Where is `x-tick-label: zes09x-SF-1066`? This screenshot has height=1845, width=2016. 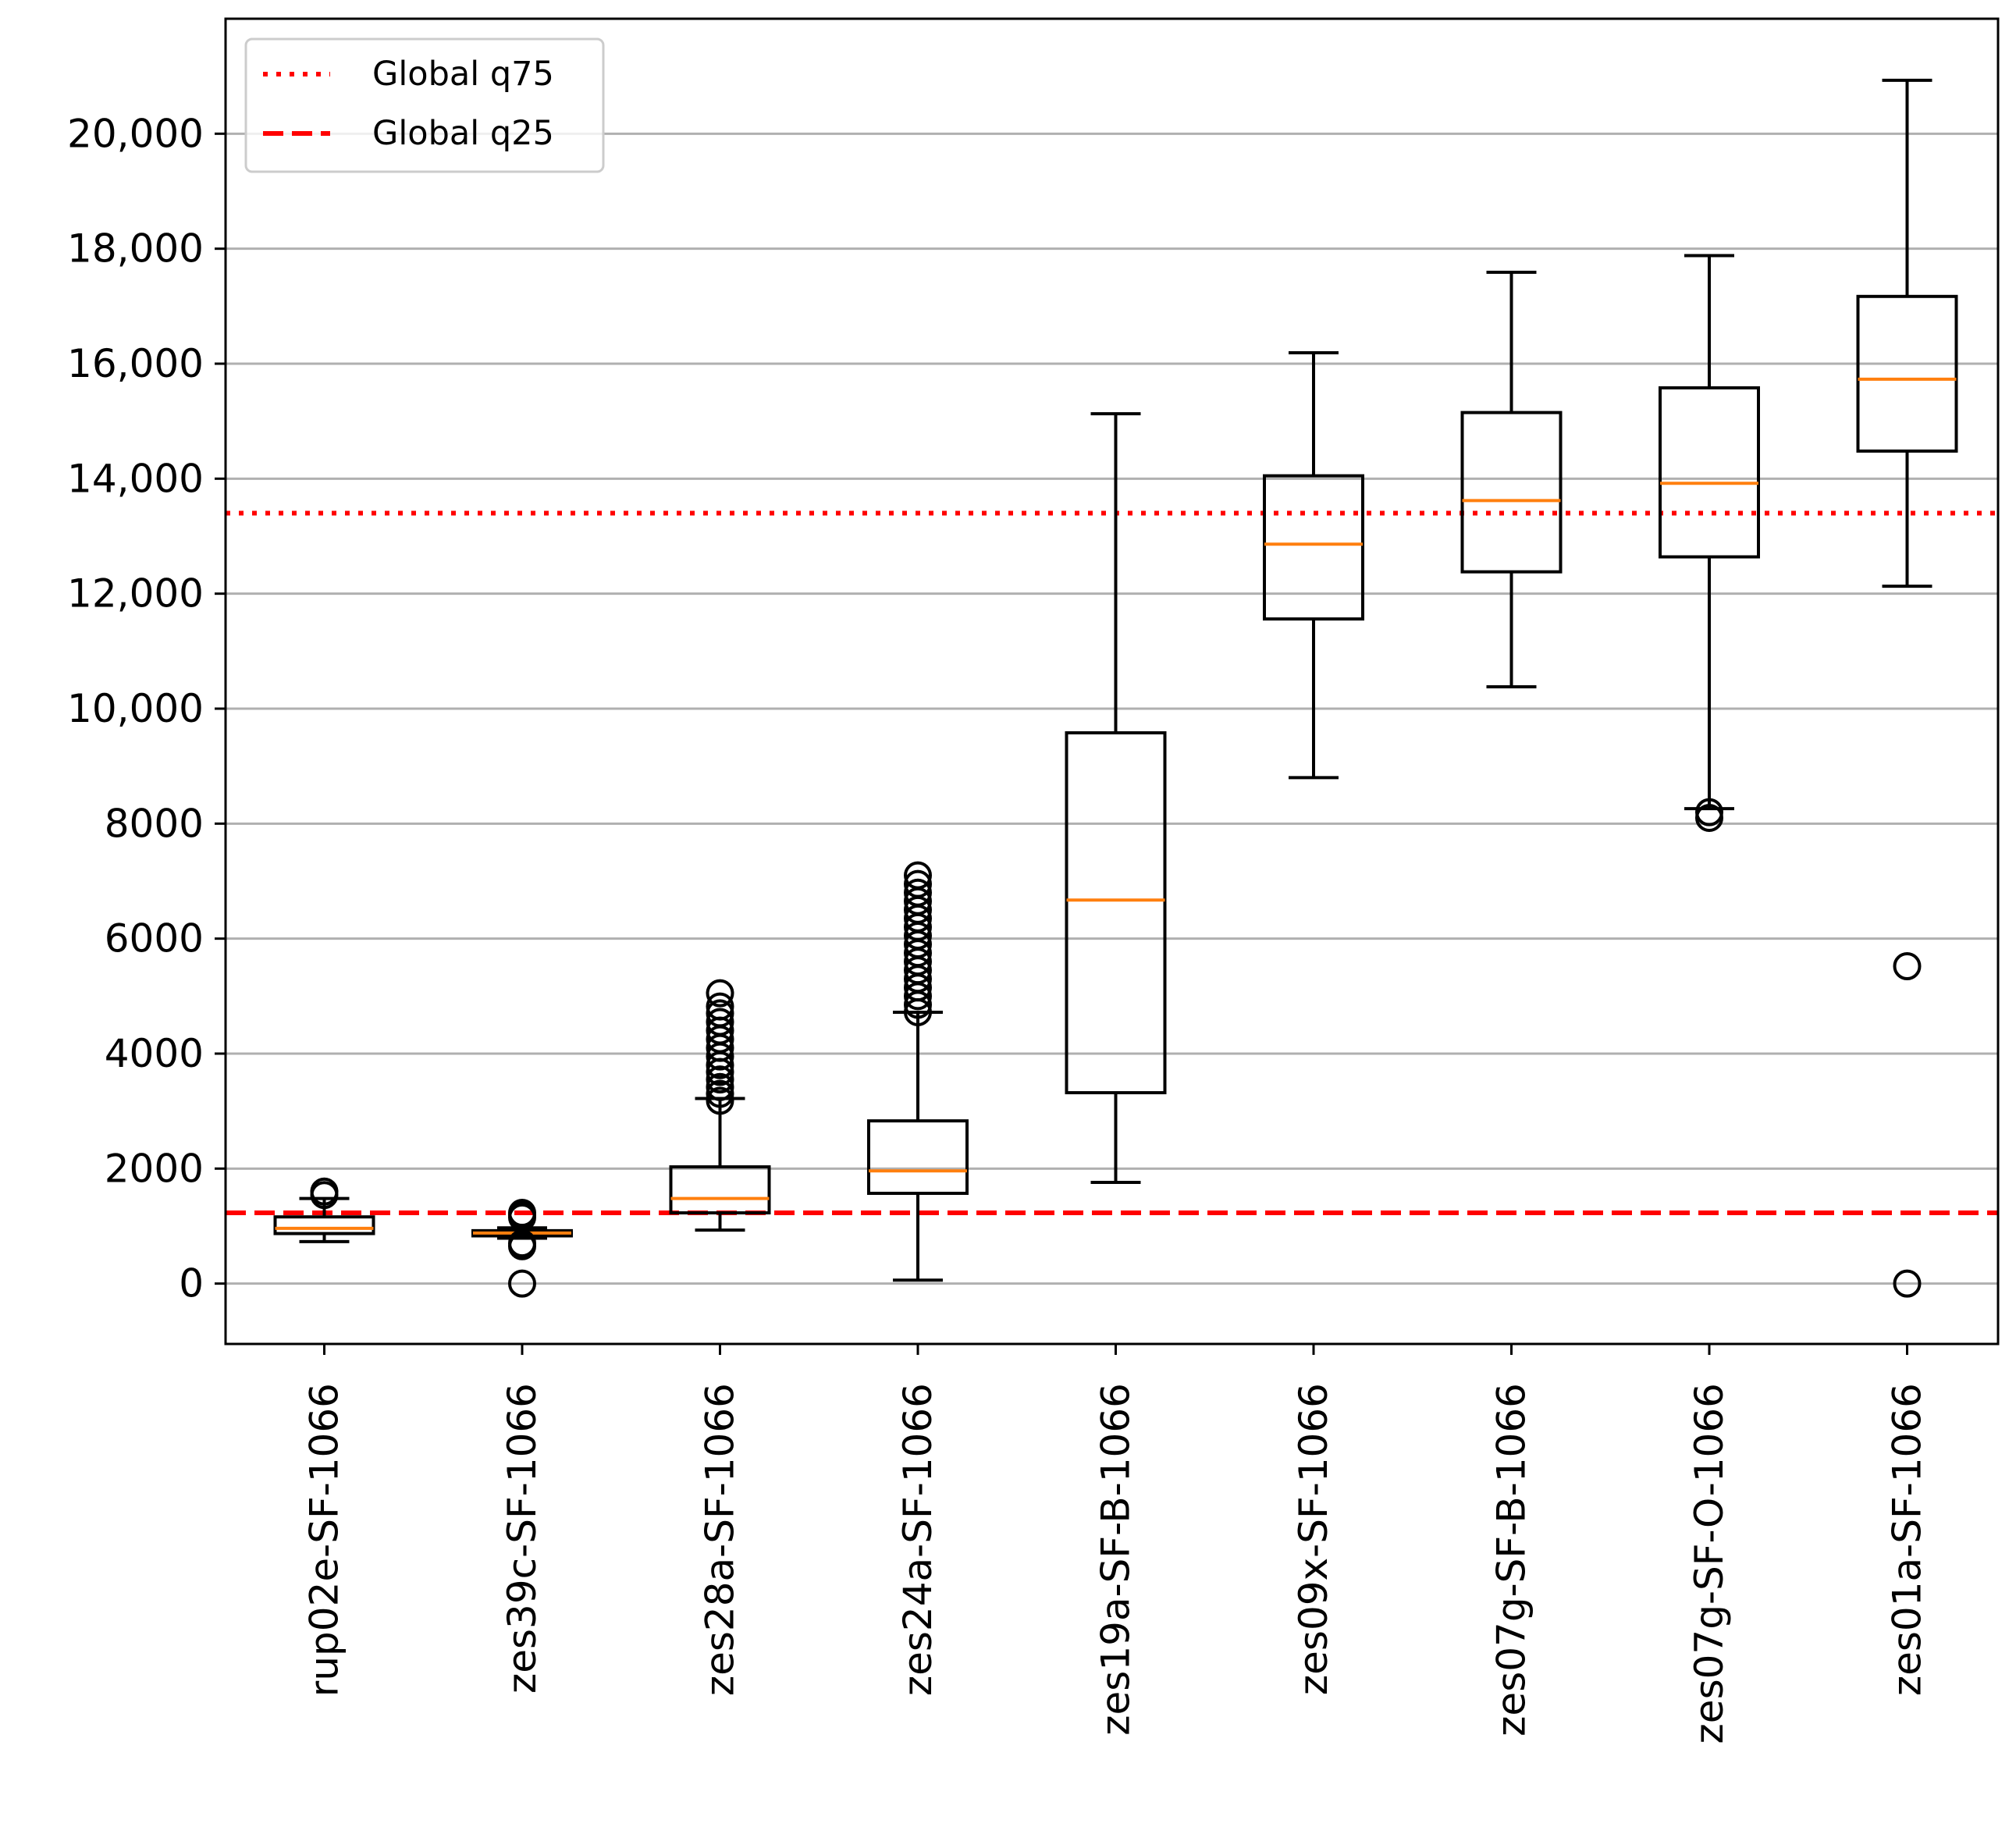
x-tick-label: zes09x-SF-1066 is located at coordinates (1313, 1539).